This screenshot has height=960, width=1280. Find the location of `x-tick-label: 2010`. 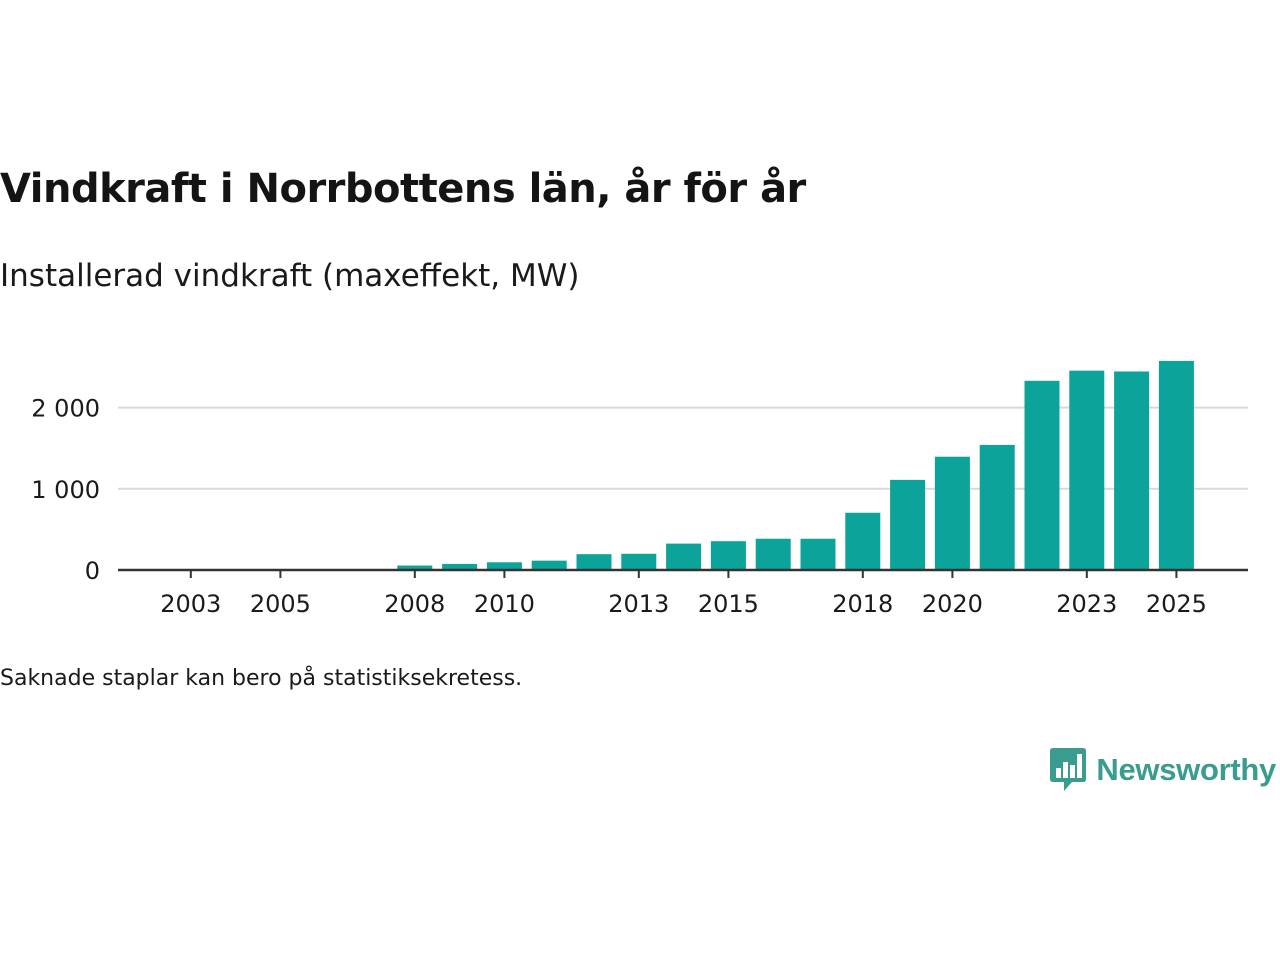

x-tick-label: 2010 is located at coordinates (504, 604).